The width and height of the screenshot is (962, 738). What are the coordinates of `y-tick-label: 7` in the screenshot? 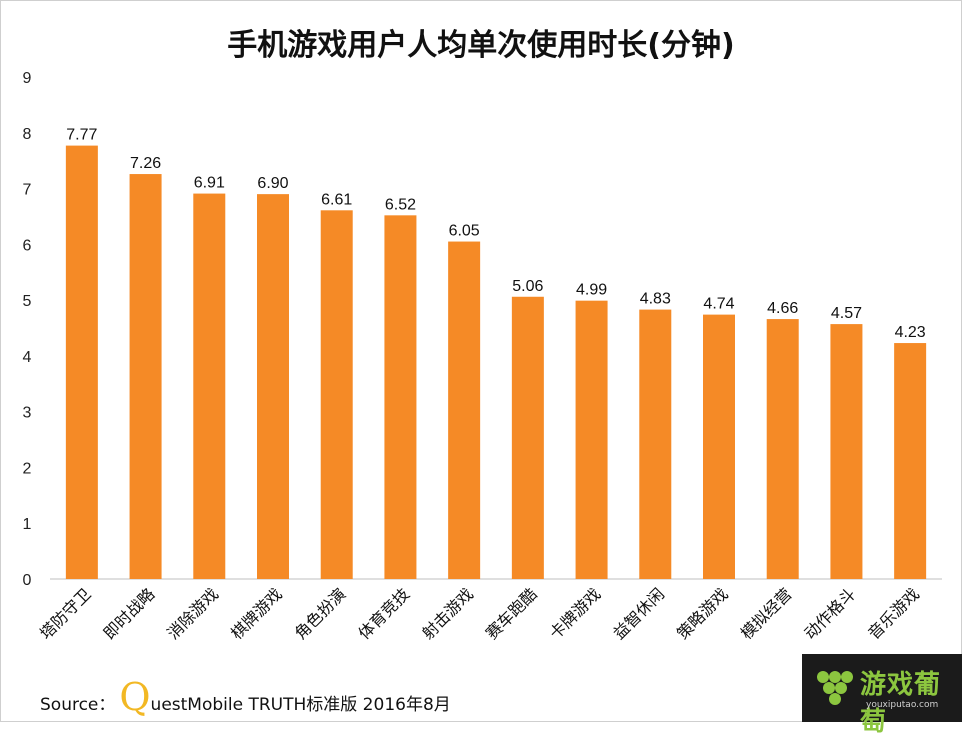 It's located at (27, 190).